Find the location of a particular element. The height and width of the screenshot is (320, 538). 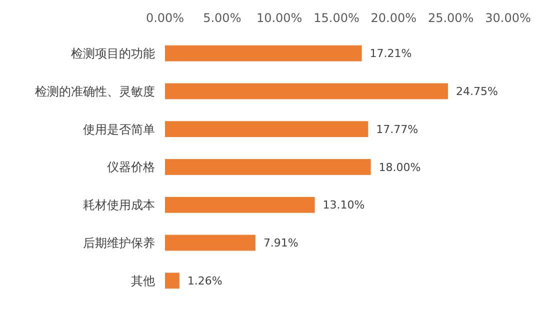

data-label: 24.75% is located at coordinates (477, 91).